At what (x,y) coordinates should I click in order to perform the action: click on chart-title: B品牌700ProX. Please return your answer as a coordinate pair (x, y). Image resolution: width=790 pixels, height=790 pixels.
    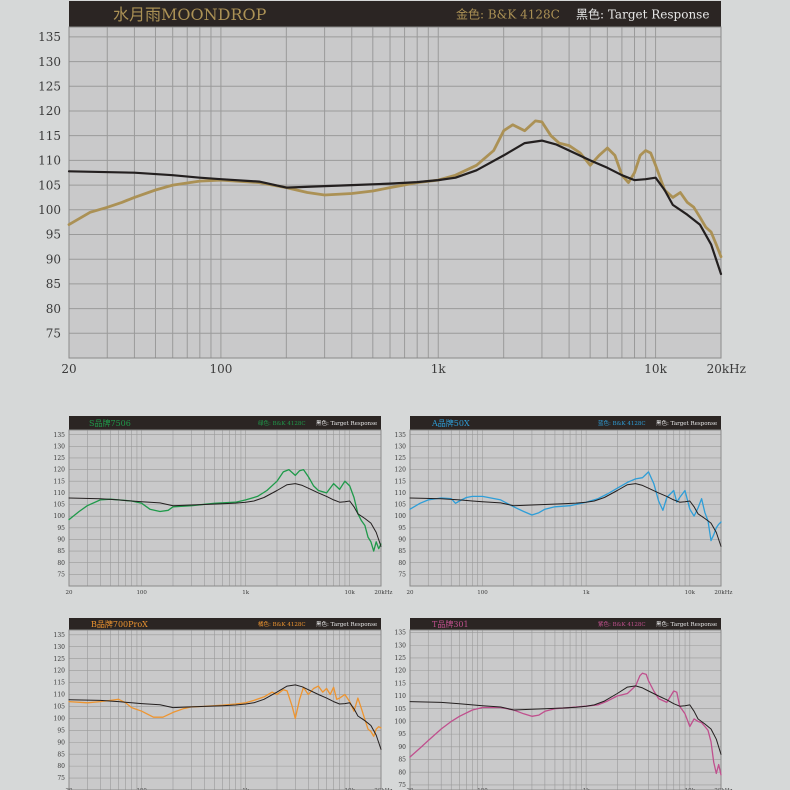
    Looking at the image, I should click on (119, 624).